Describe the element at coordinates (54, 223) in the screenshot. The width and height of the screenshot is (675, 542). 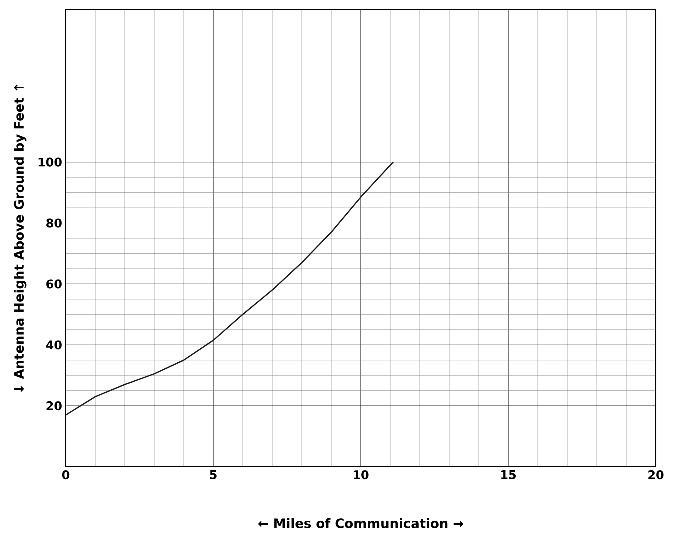
I see `y-tick-label: 80` at that location.